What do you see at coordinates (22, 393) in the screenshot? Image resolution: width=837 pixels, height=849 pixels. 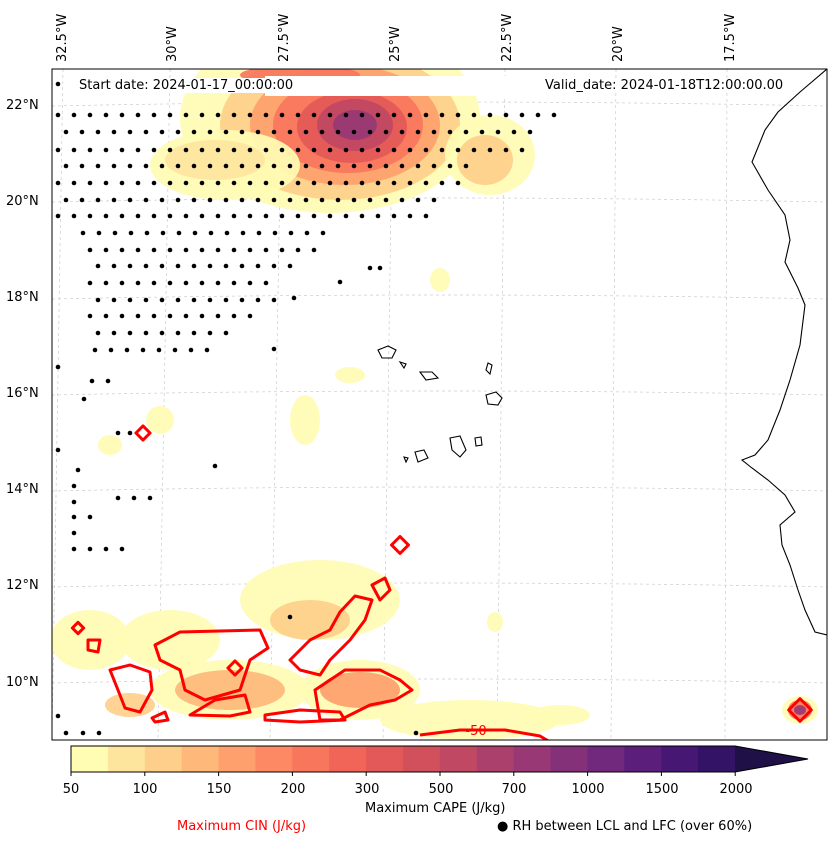 I see `lat-tick: 16°N` at bounding box center [22, 393].